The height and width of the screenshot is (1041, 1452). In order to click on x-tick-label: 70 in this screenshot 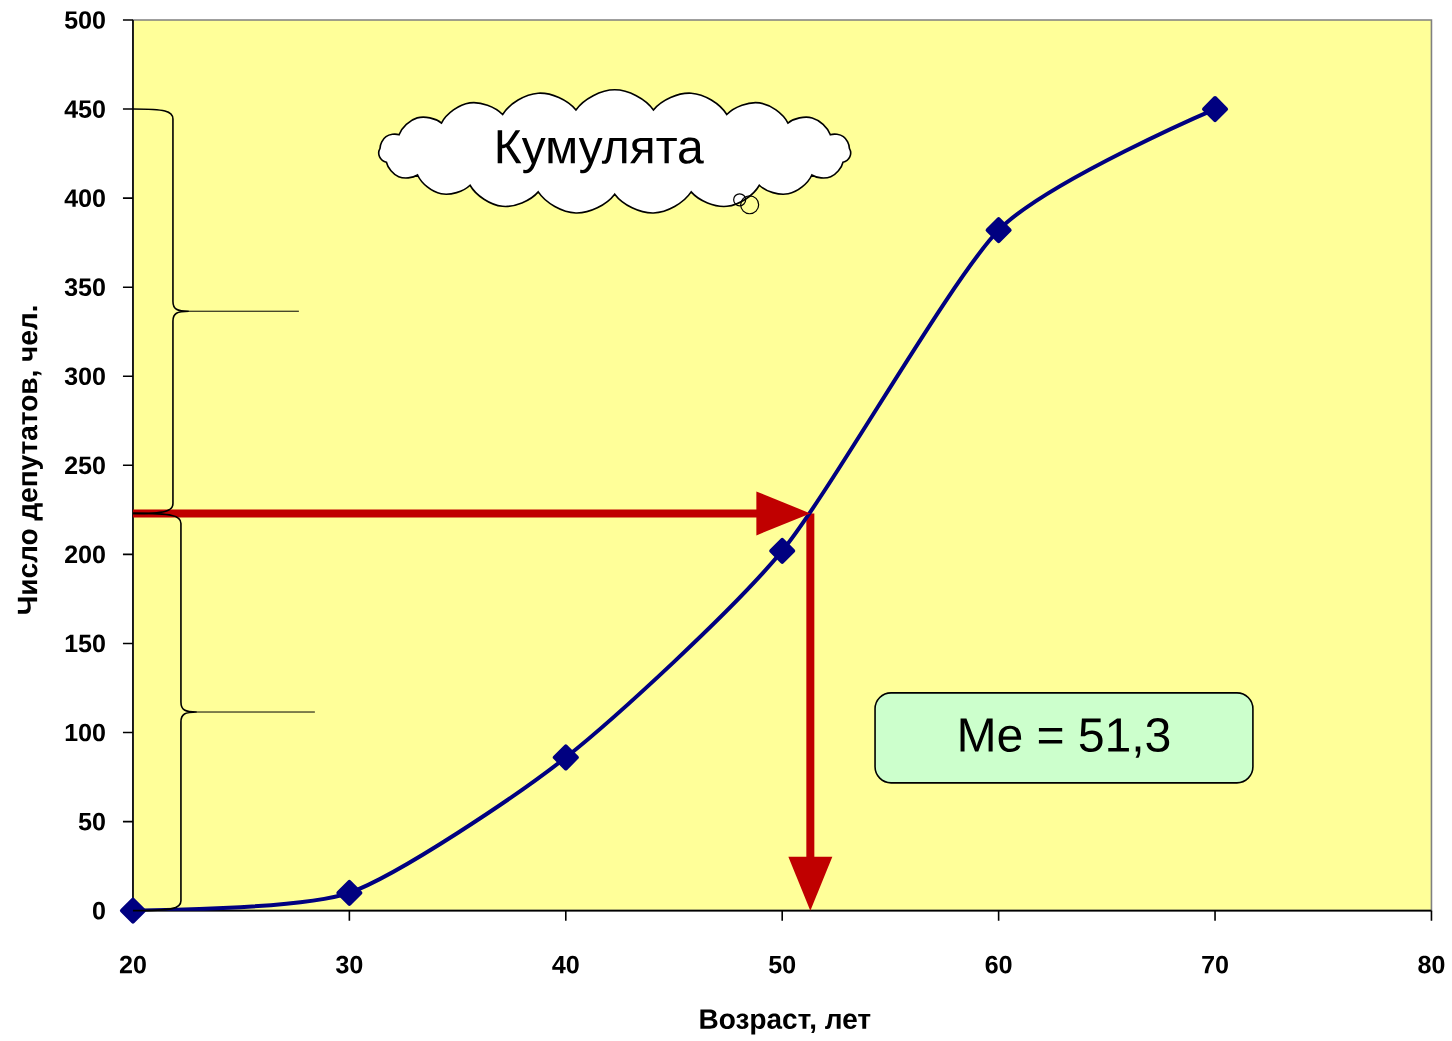, I will do `click(1215, 964)`.